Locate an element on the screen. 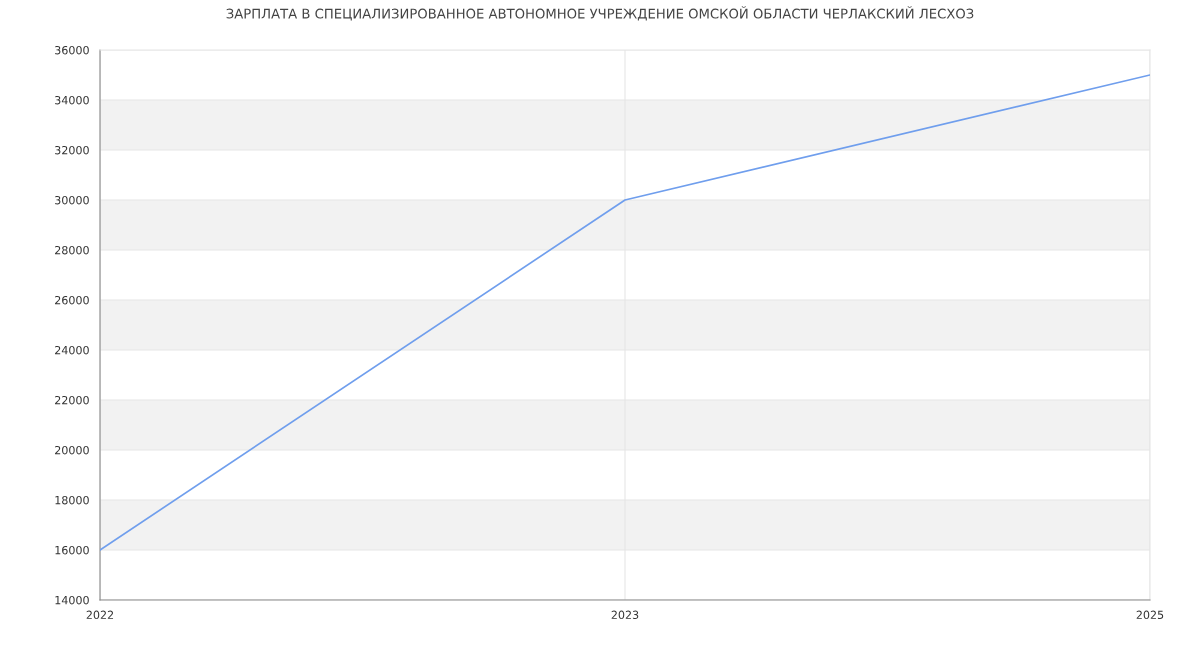  y-tick-label: 26000 is located at coordinates (72, 300).